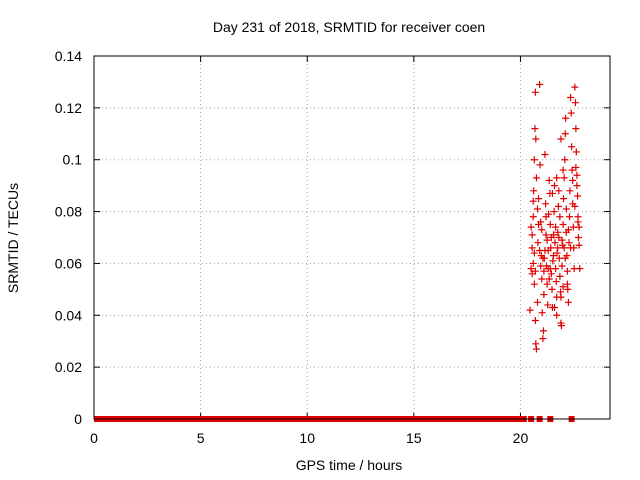  What do you see at coordinates (349, 465) in the screenshot?
I see `x-axis-label: GPS time / hours` at bounding box center [349, 465].